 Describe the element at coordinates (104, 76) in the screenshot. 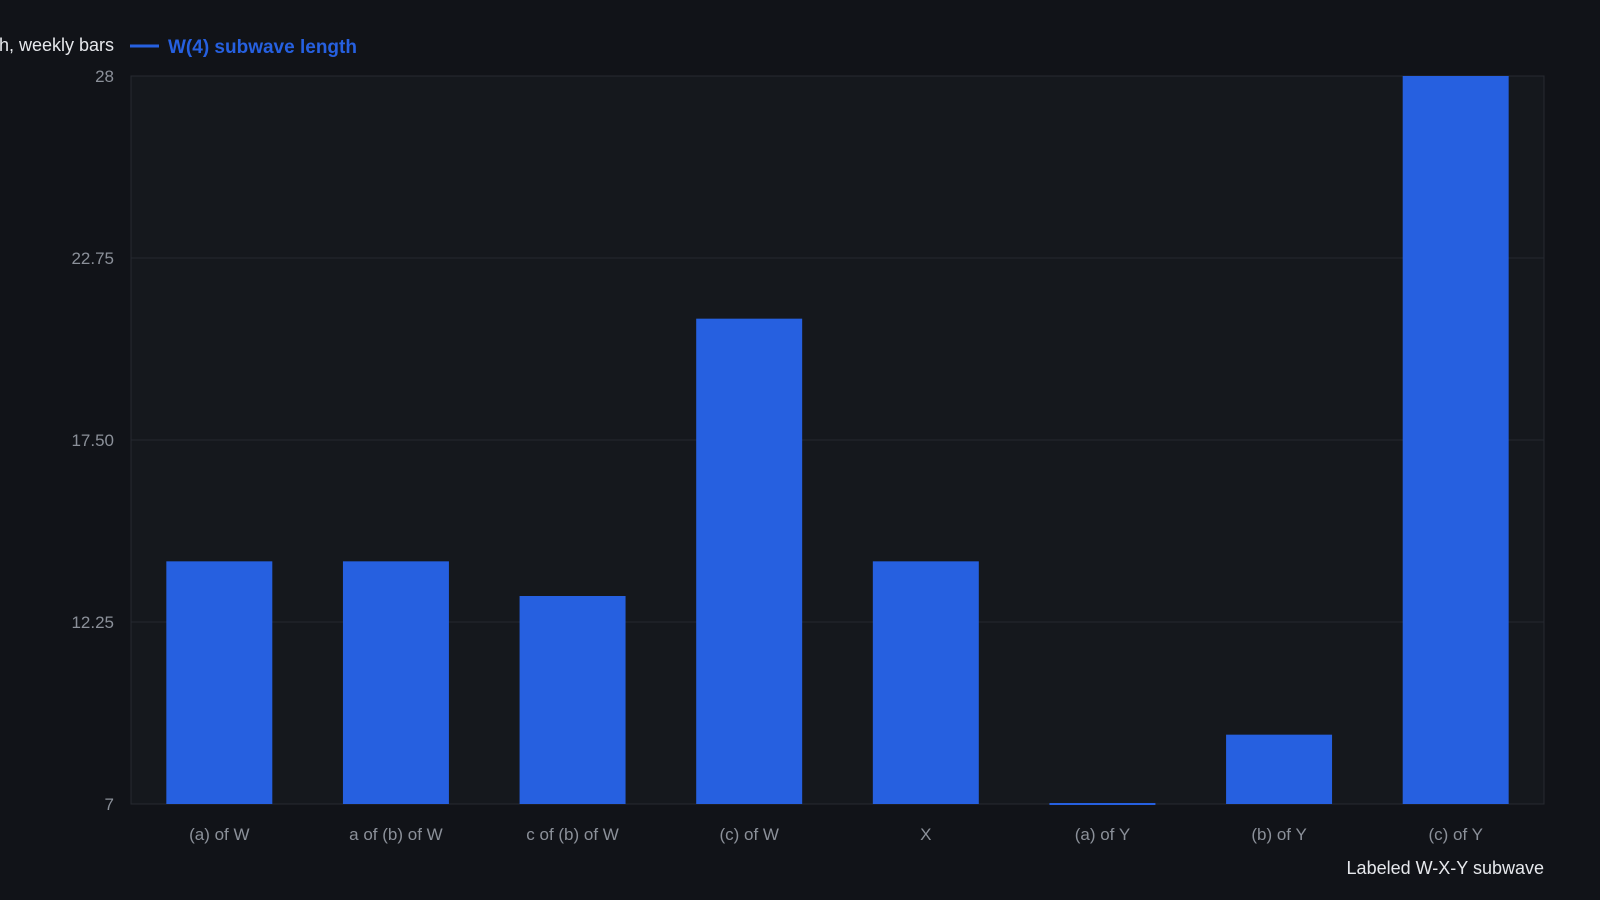

I see `y-tick-label: 28` at that location.